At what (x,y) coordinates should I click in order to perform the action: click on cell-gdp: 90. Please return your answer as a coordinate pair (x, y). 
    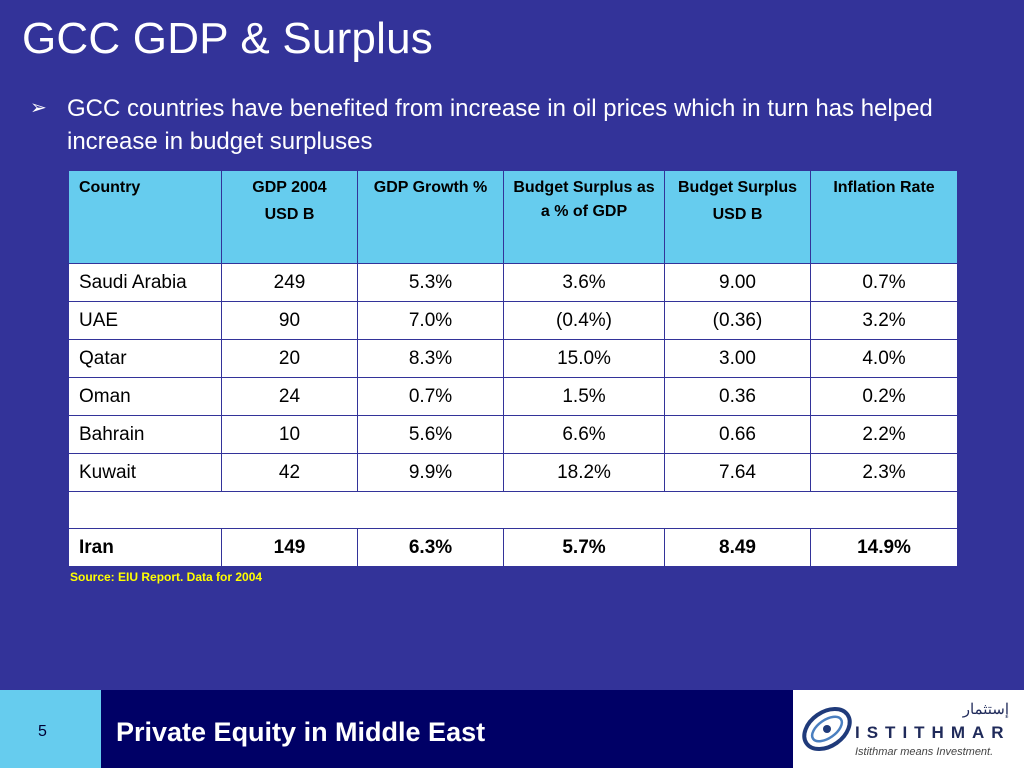
    Looking at the image, I should click on (289, 320).